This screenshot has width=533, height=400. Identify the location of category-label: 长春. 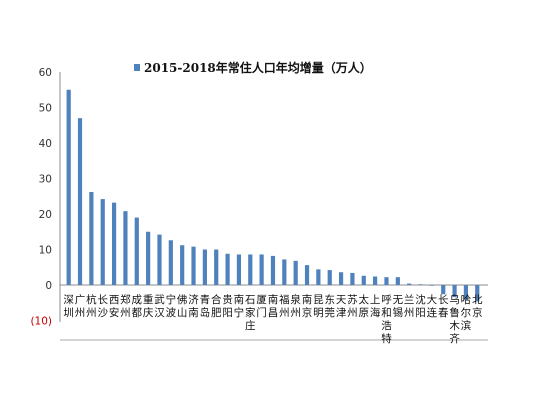
(443, 306).